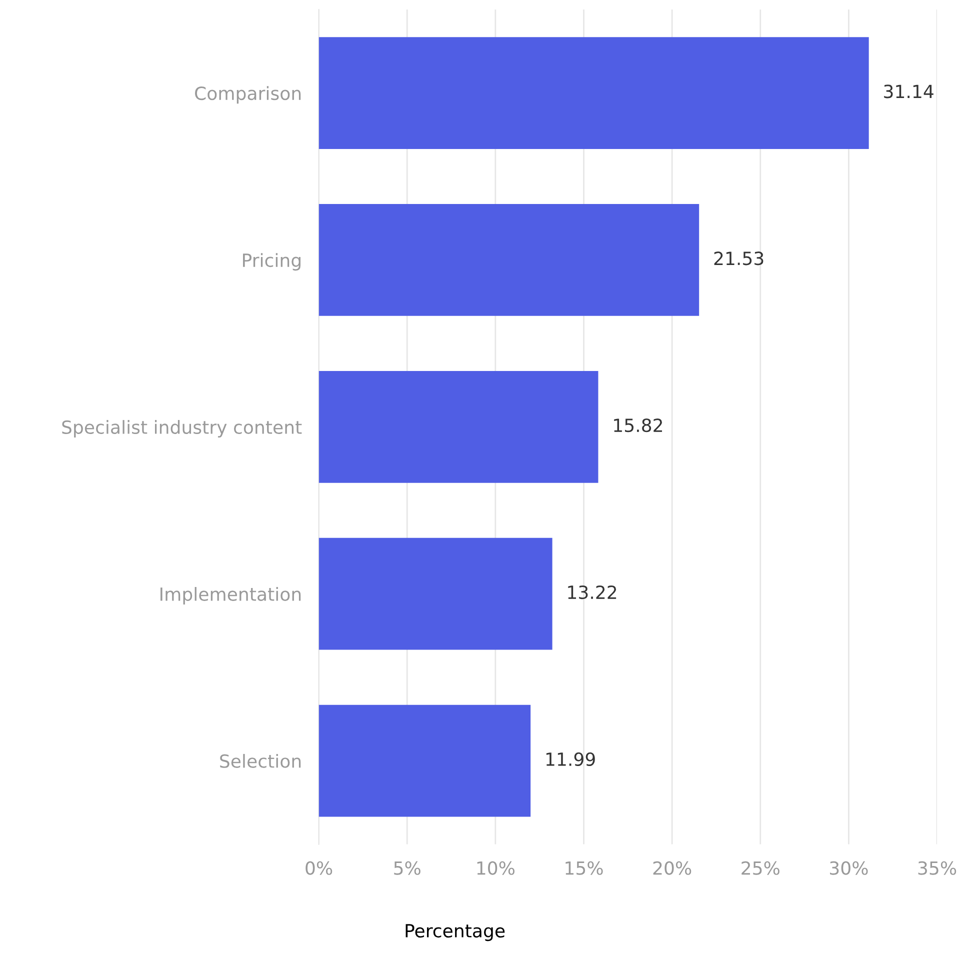  I want to click on data-label: 21.53, so click(739, 259).